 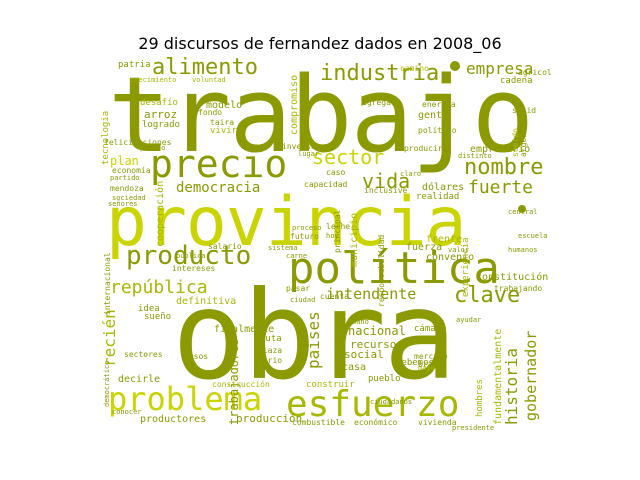 I want to click on word-definitiva: definitiva, so click(x=206, y=301).